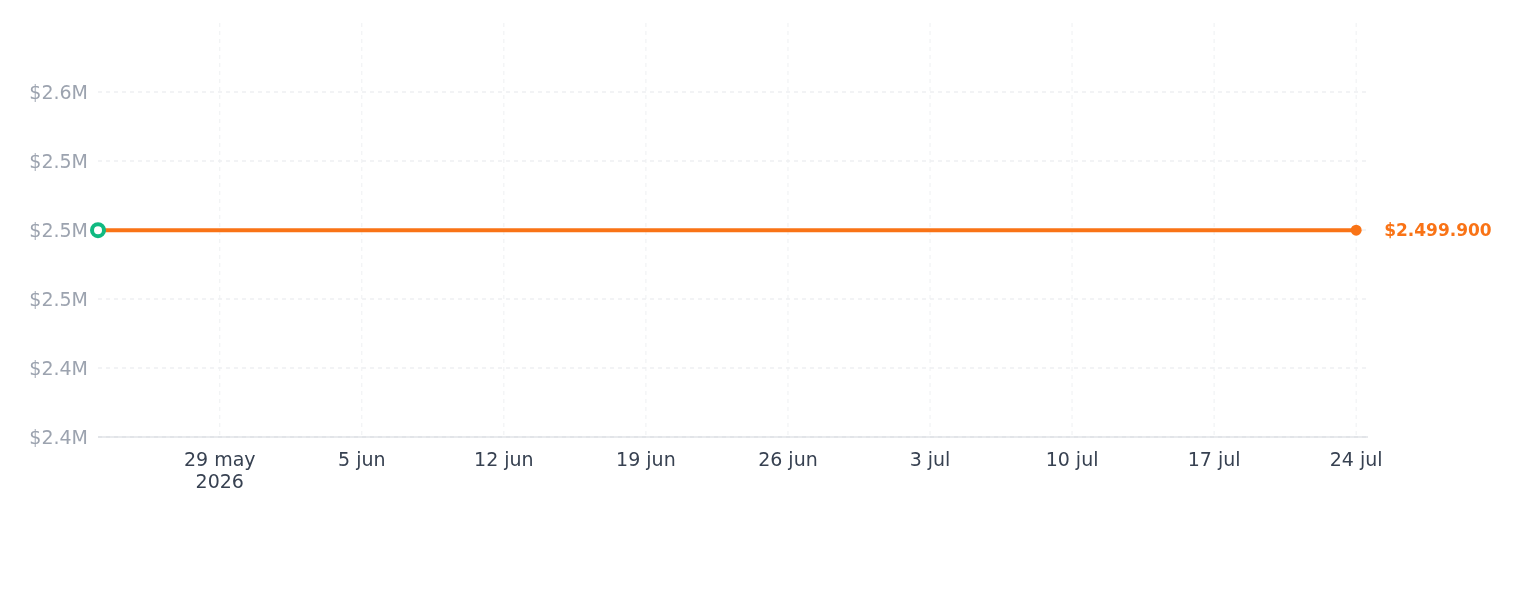  What do you see at coordinates (1214, 459) in the screenshot?
I see `x-tick-label: 17 jul` at bounding box center [1214, 459].